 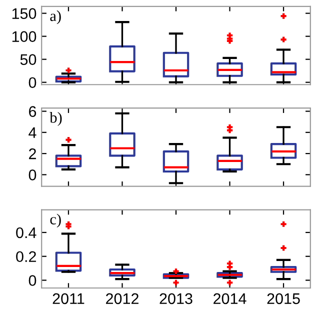 What do you see at coordinates (176, 298) in the screenshot?
I see `x-tick-label: 2013` at bounding box center [176, 298].